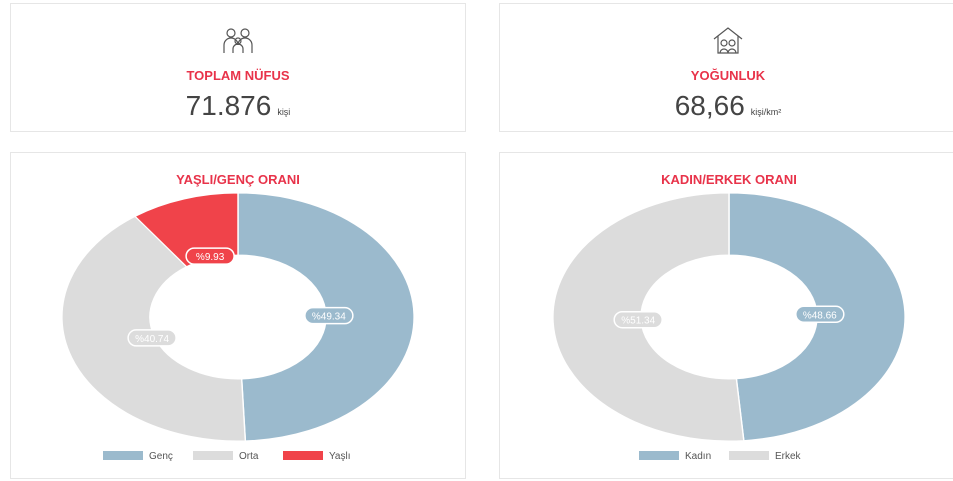  Describe the element at coordinates (284, 112) in the screenshot. I see `stat-unit: kişi` at that location.